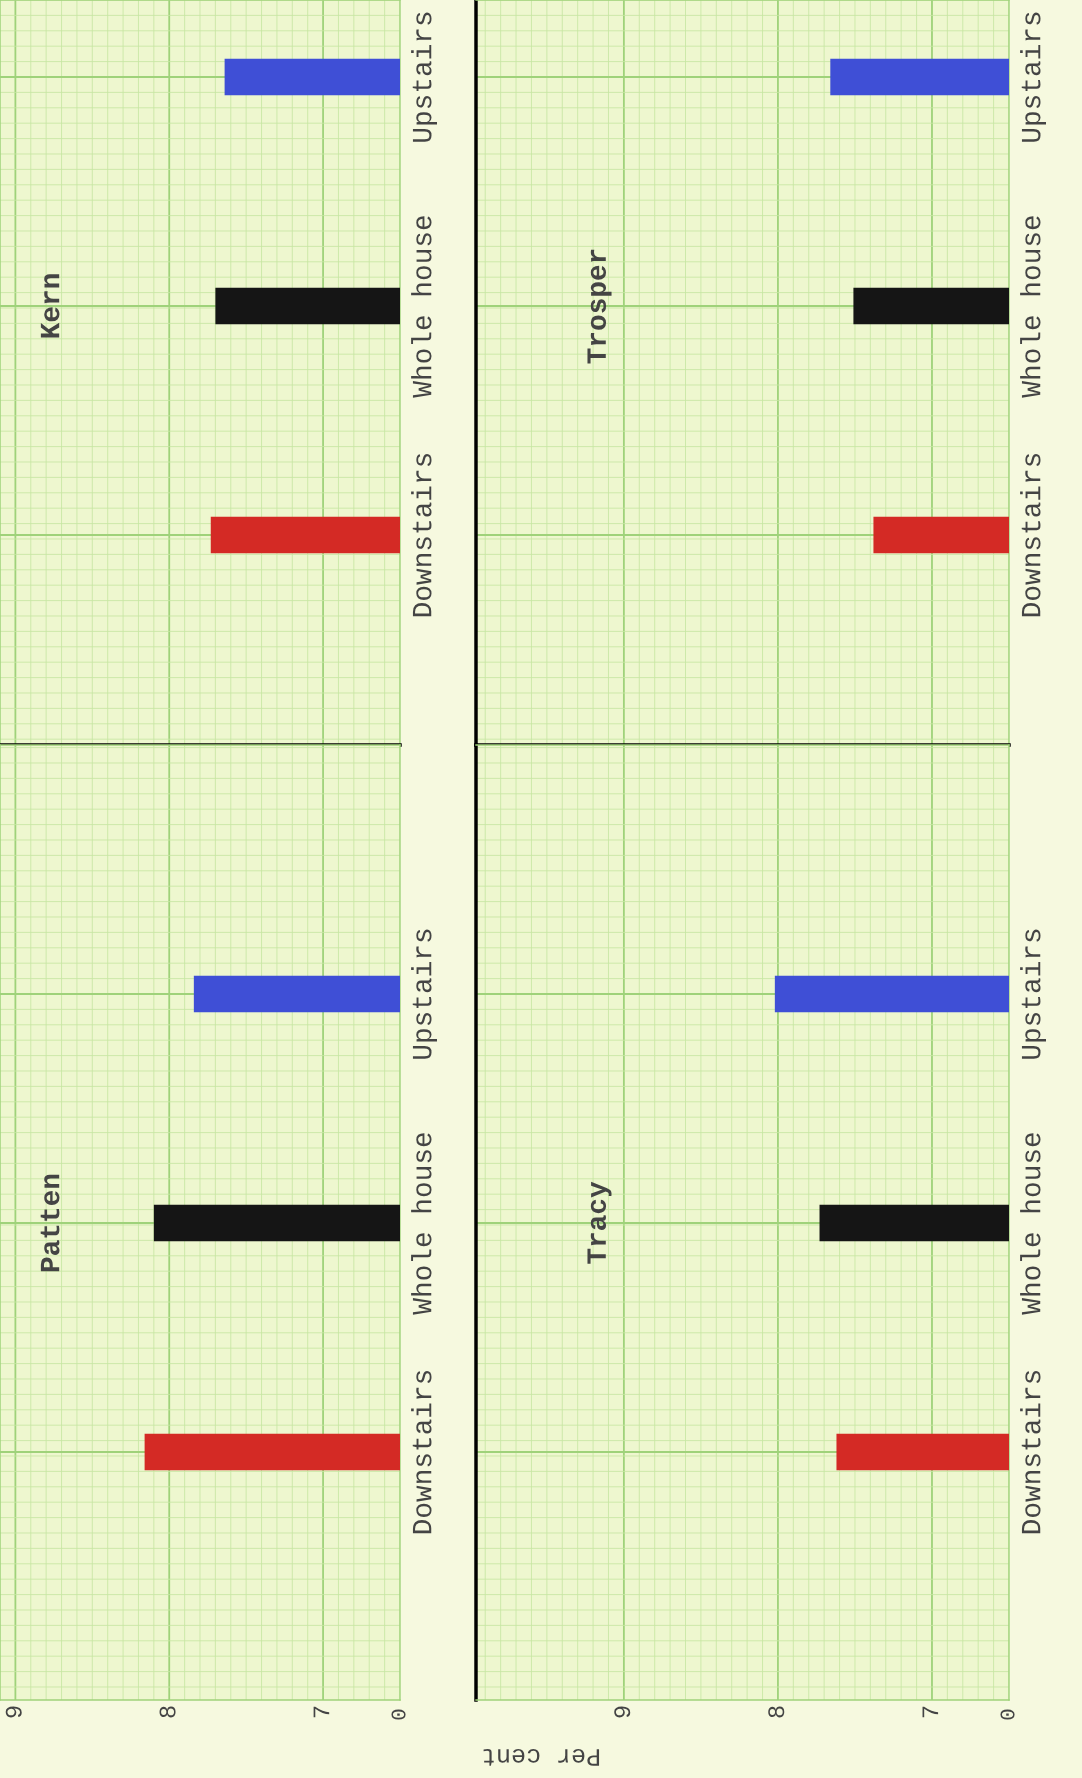 Image resolution: width=1082 pixels, height=1778 pixels. What do you see at coordinates (599, 306) in the screenshot?
I see `text: Trosper` at bounding box center [599, 306].